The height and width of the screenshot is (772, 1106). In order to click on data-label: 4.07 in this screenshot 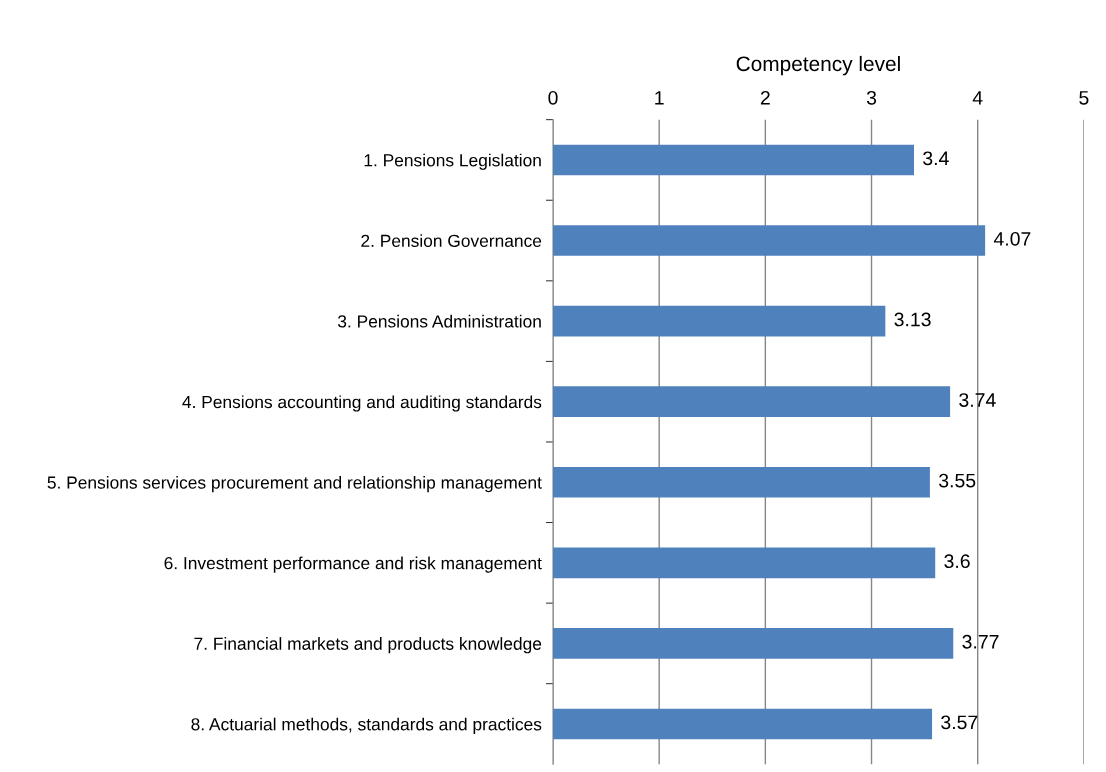, I will do `click(1012, 238)`.